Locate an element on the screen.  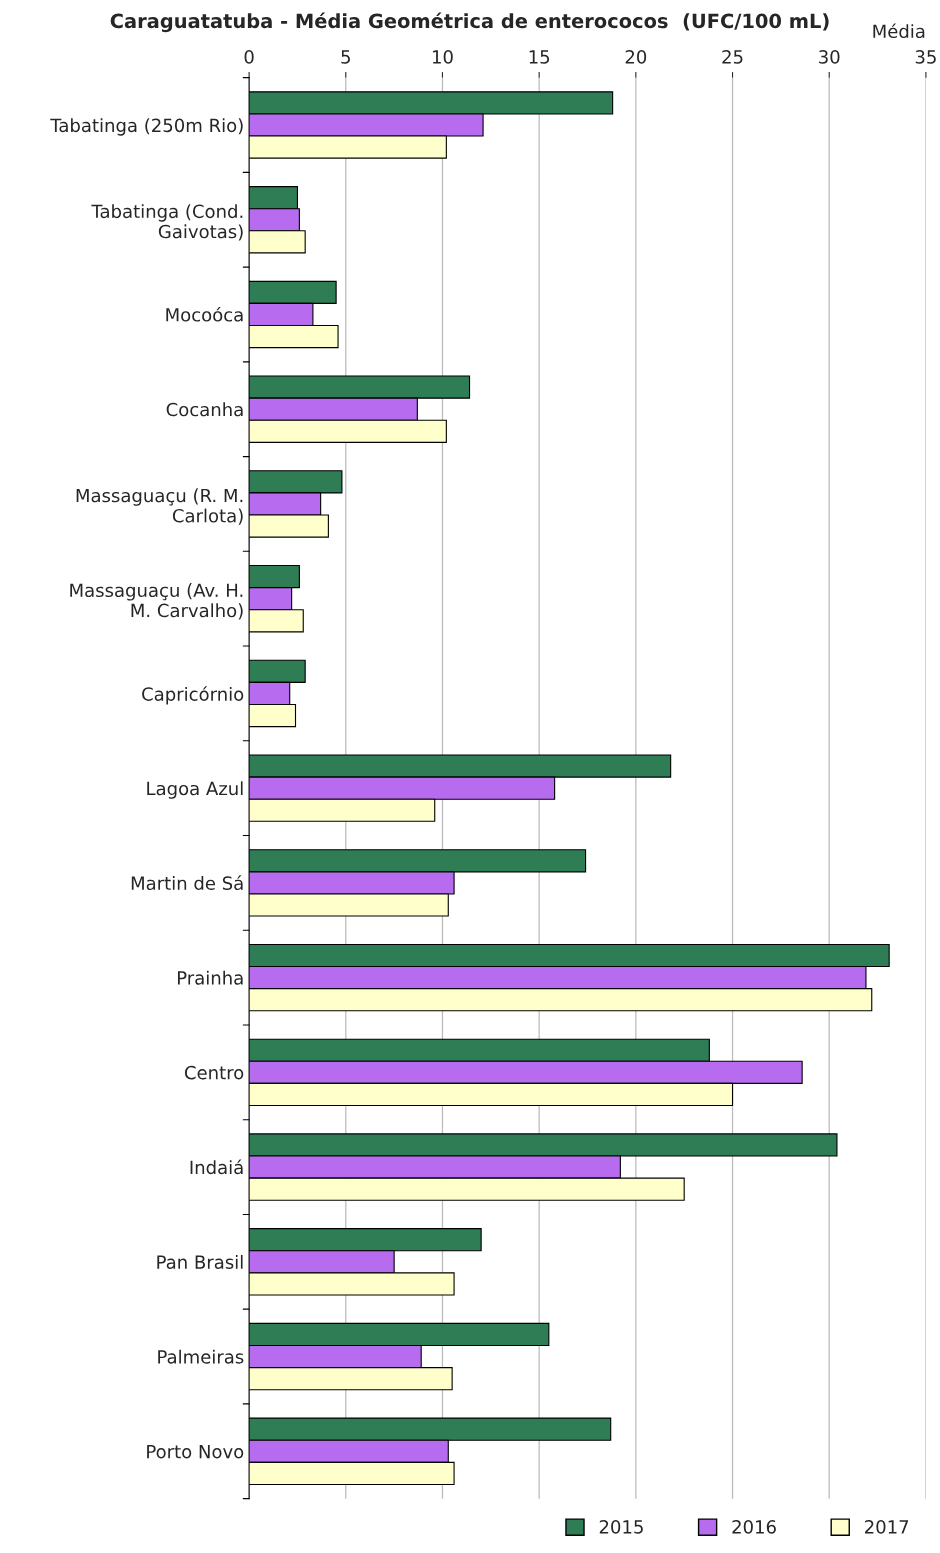
y-tick-label: Massaguaçu (Av. H. M. Carvalho) is located at coordinates (156, 601).